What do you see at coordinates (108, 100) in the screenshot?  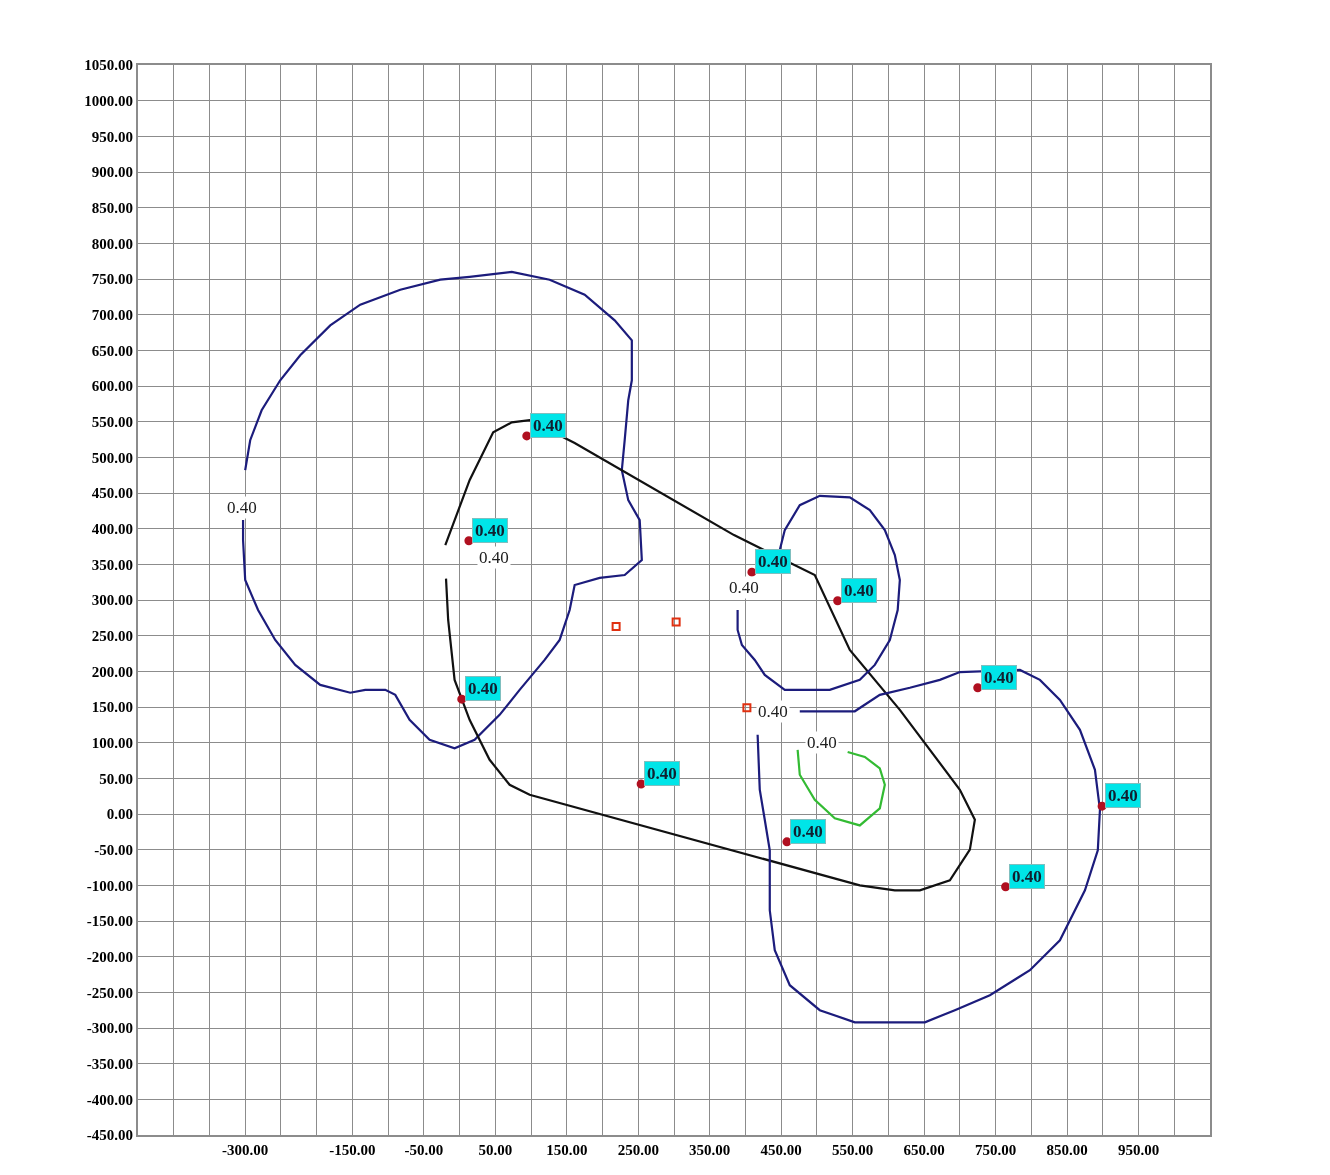 I see `y-tick-label: 1000.00` at bounding box center [108, 100].